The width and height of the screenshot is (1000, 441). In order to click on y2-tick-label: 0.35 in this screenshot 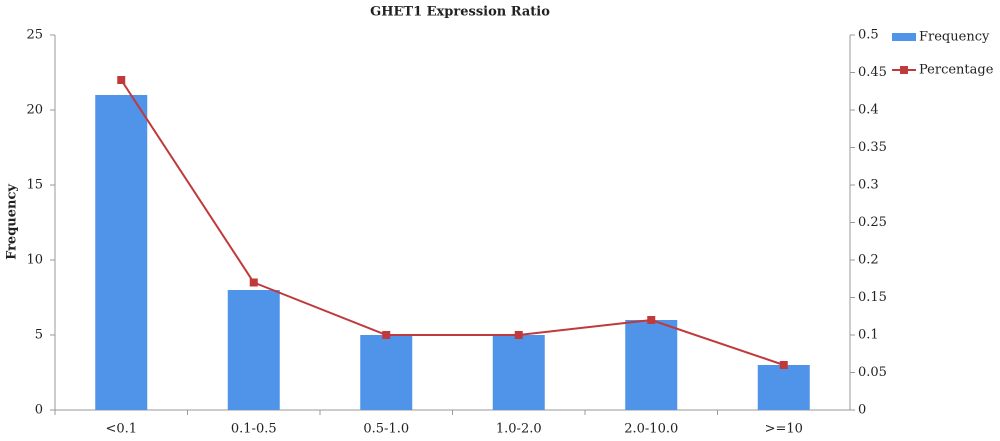, I will do `click(872, 147)`.